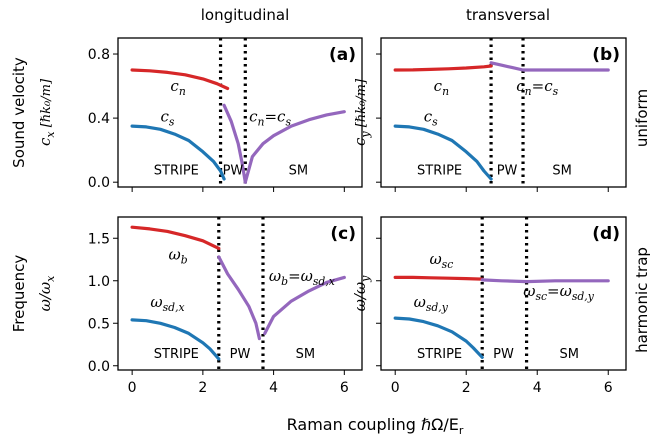 The width and height of the screenshot is (659, 437). I want to click on panel-label: (a), so click(342, 55).